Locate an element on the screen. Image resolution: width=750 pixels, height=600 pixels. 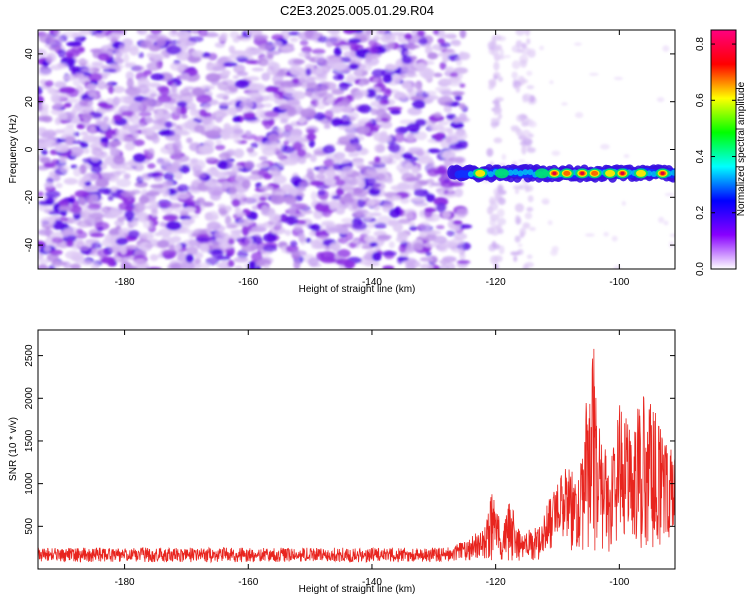
spectrogram-x-tick-label: -120 is located at coordinates (496, 282).